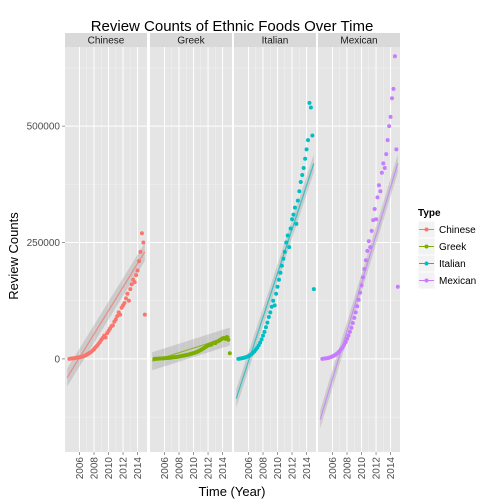 This screenshot has height=504, width=504. Describe the element at coordinates (106, 41) in the screenshot. I see `facet-strip-label: Chinese` at that location.